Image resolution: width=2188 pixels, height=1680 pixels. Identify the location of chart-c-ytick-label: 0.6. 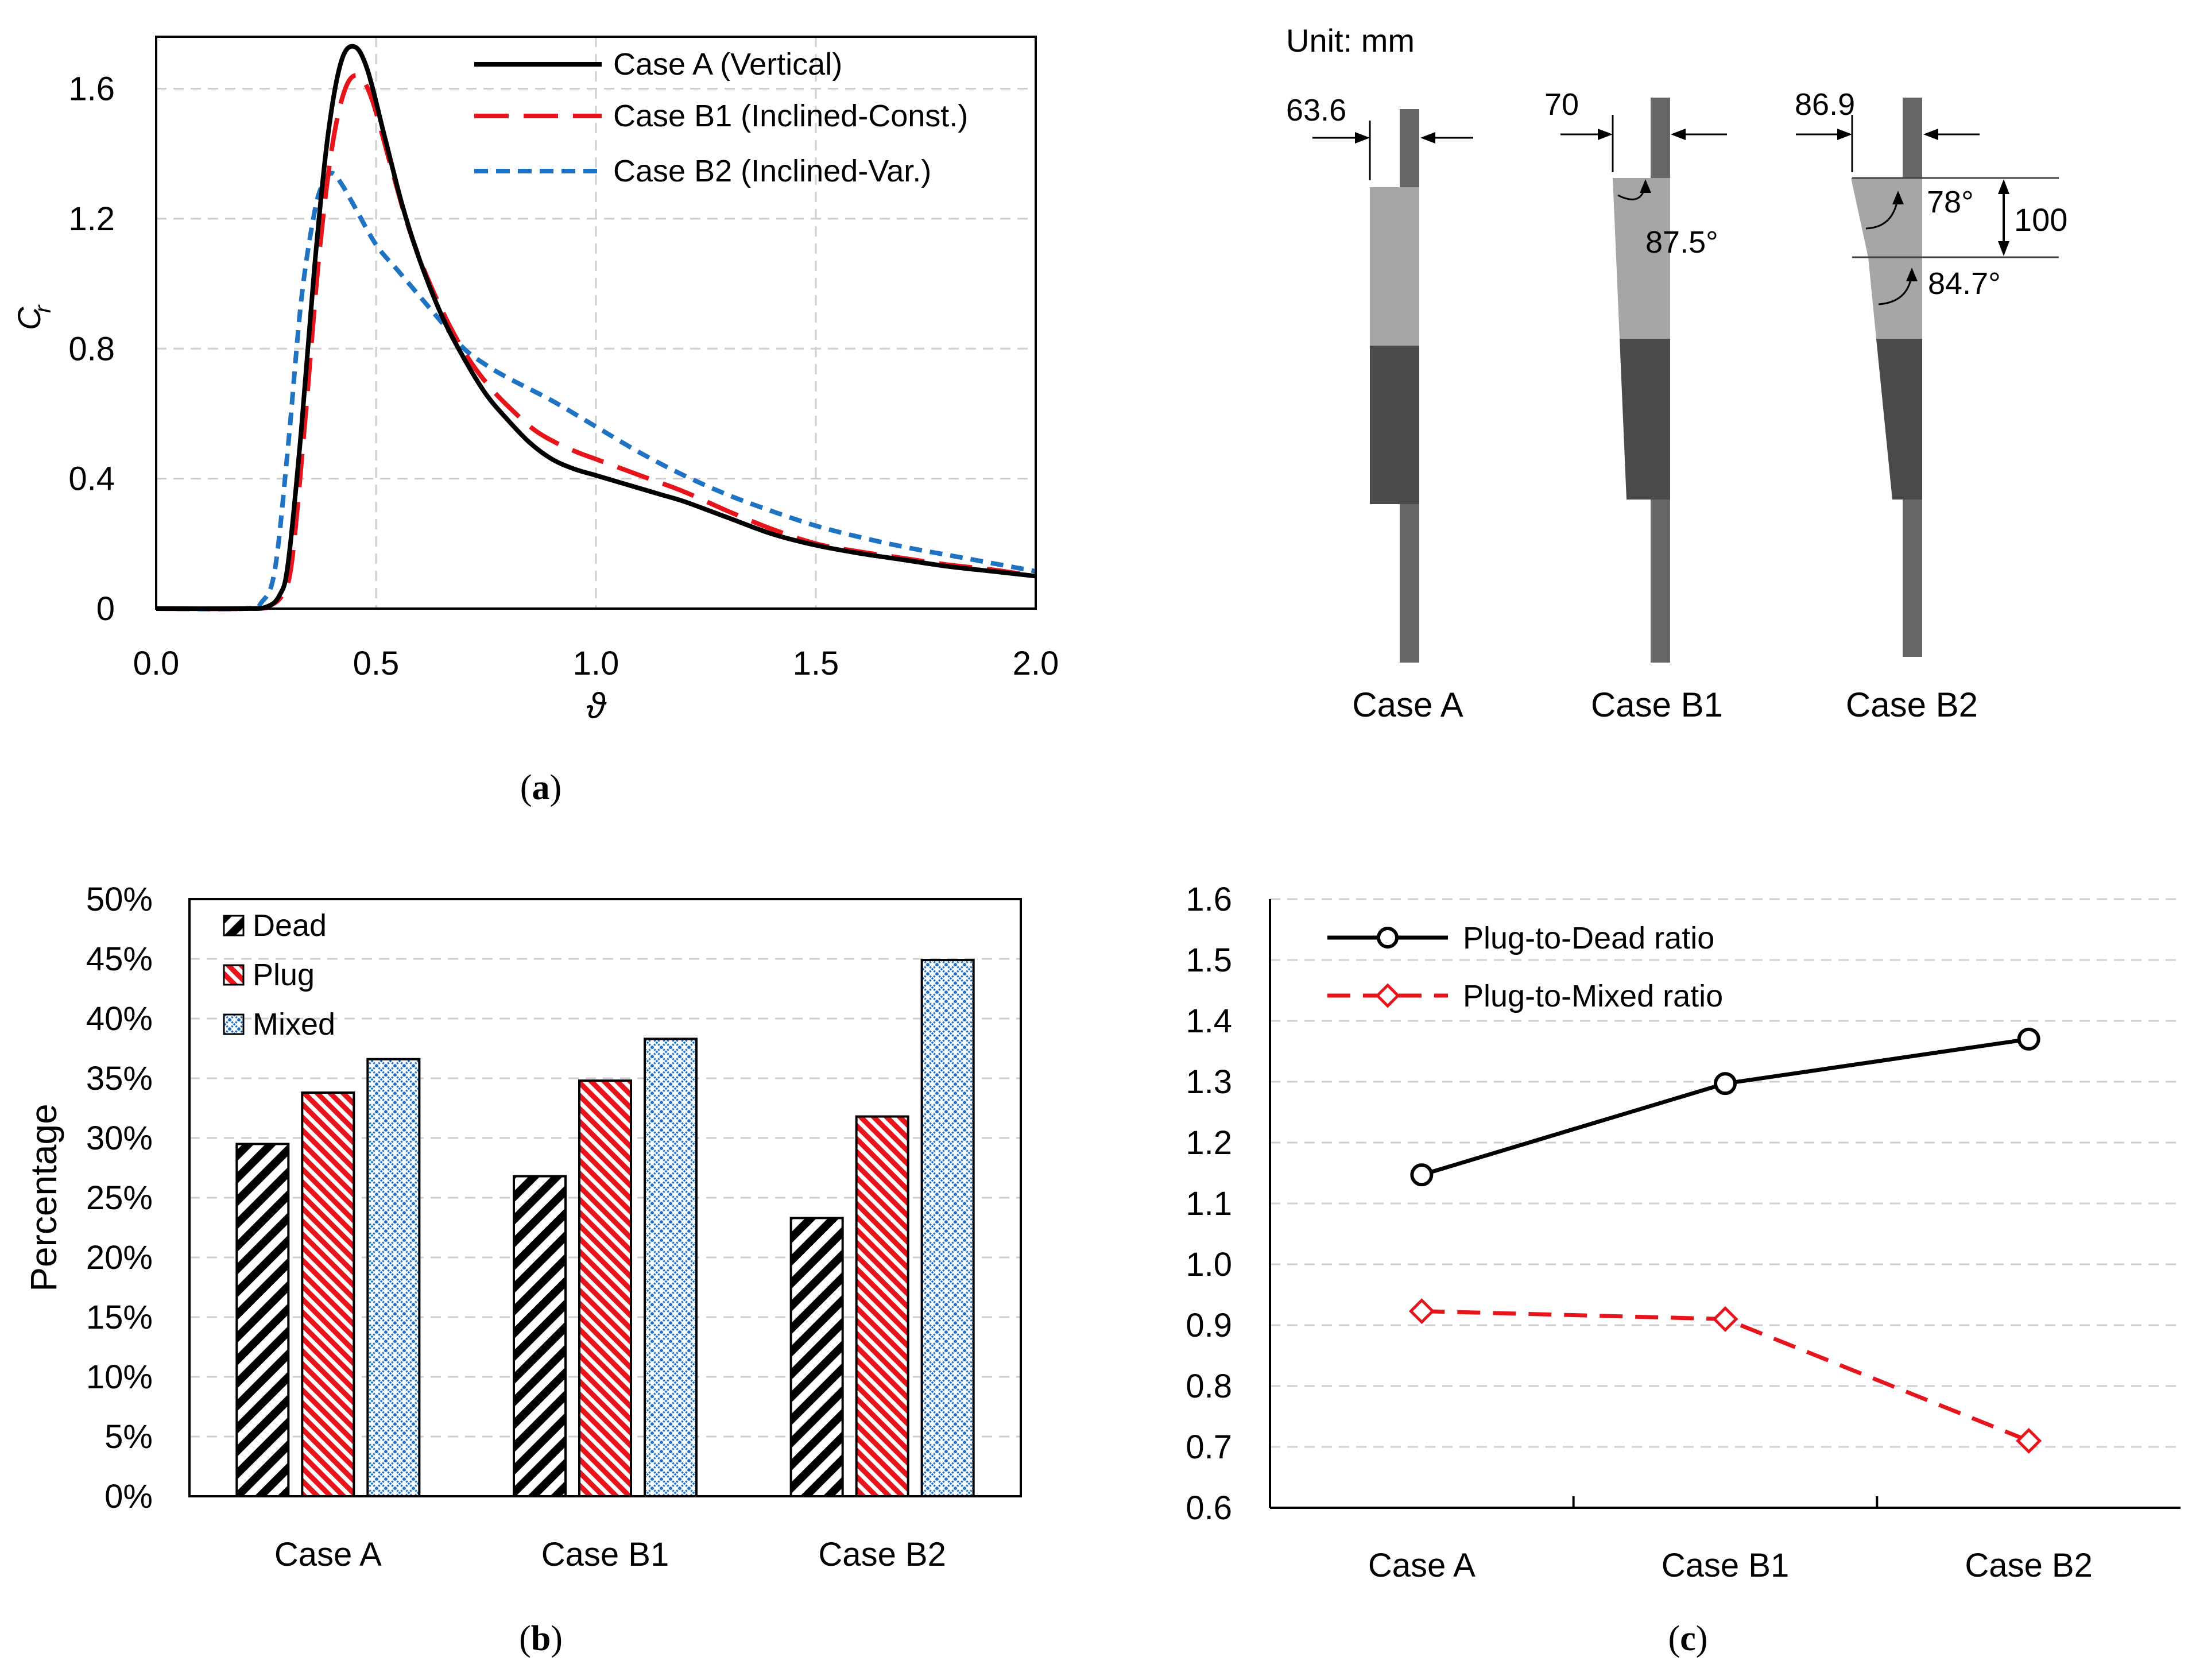
(1209, 1508).